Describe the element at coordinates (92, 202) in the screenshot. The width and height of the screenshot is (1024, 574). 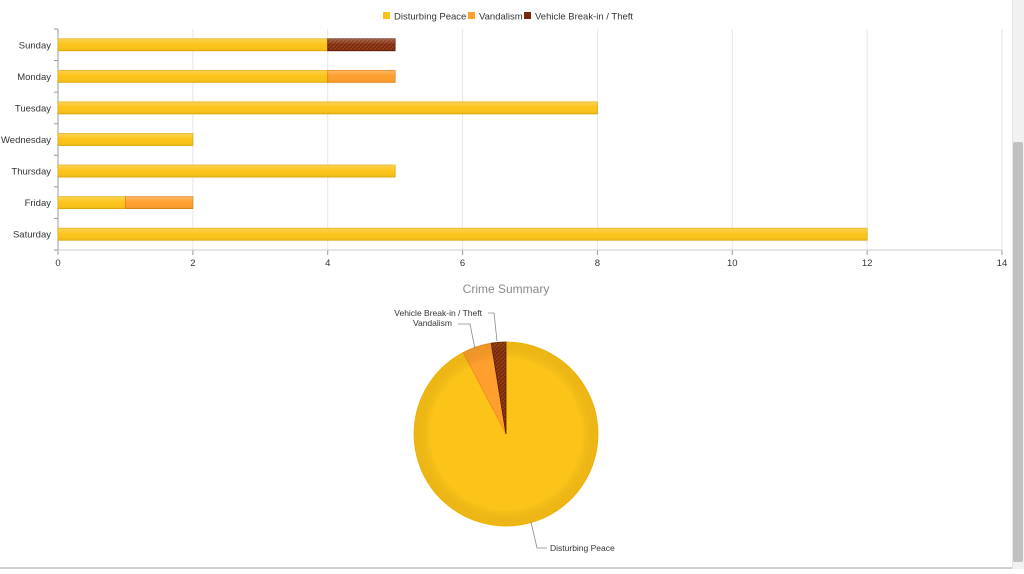
I see `bar-shine-friday-disturbing-peace` at that location.